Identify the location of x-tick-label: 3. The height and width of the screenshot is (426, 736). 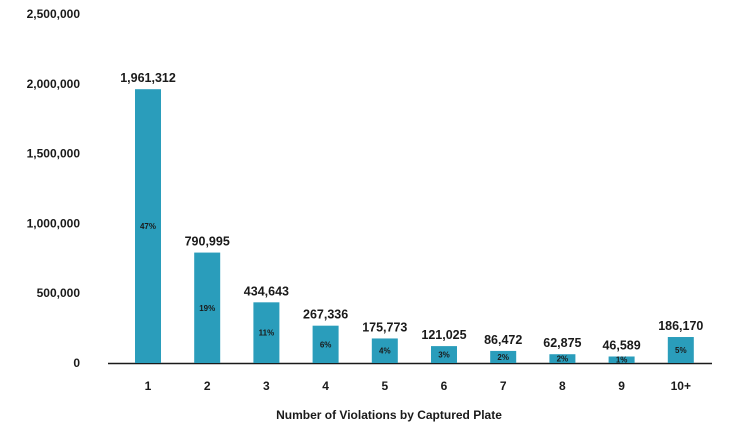
(266, 386).